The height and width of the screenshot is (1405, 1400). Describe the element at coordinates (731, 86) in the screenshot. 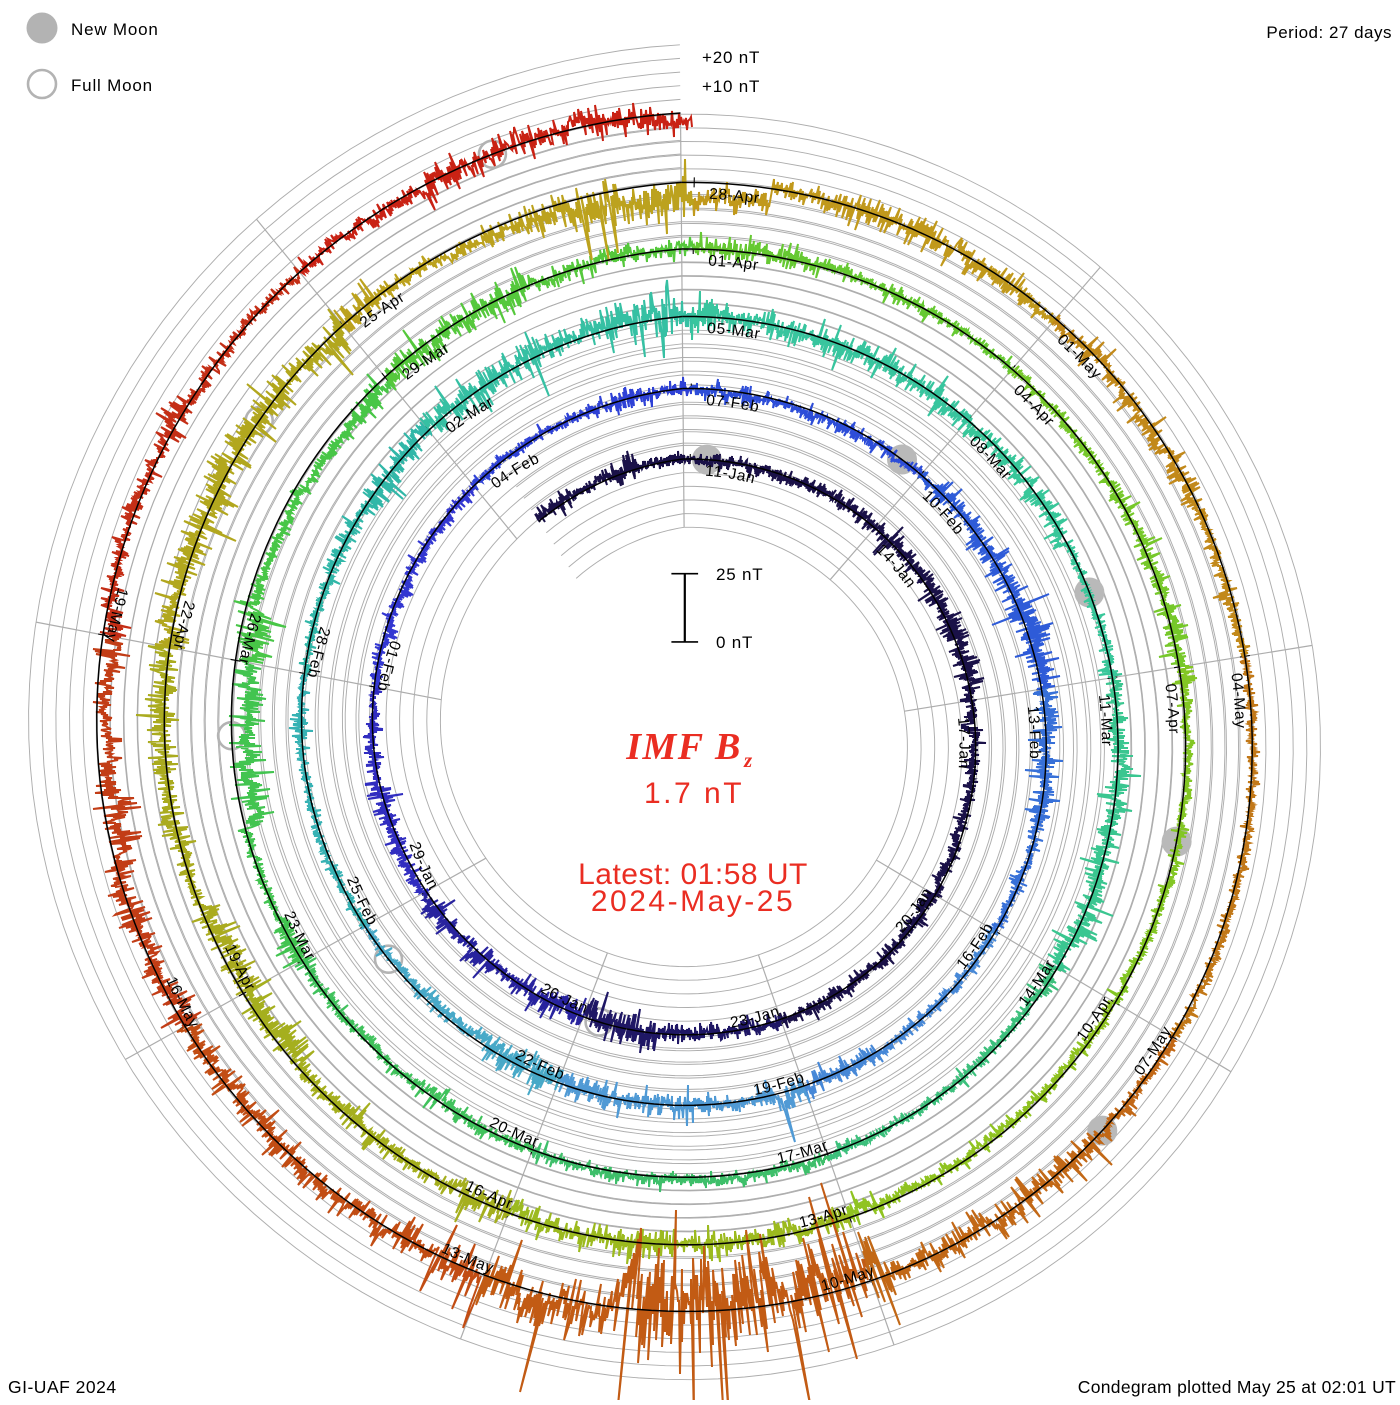

I see `svg-text: +10 nT` at that location.